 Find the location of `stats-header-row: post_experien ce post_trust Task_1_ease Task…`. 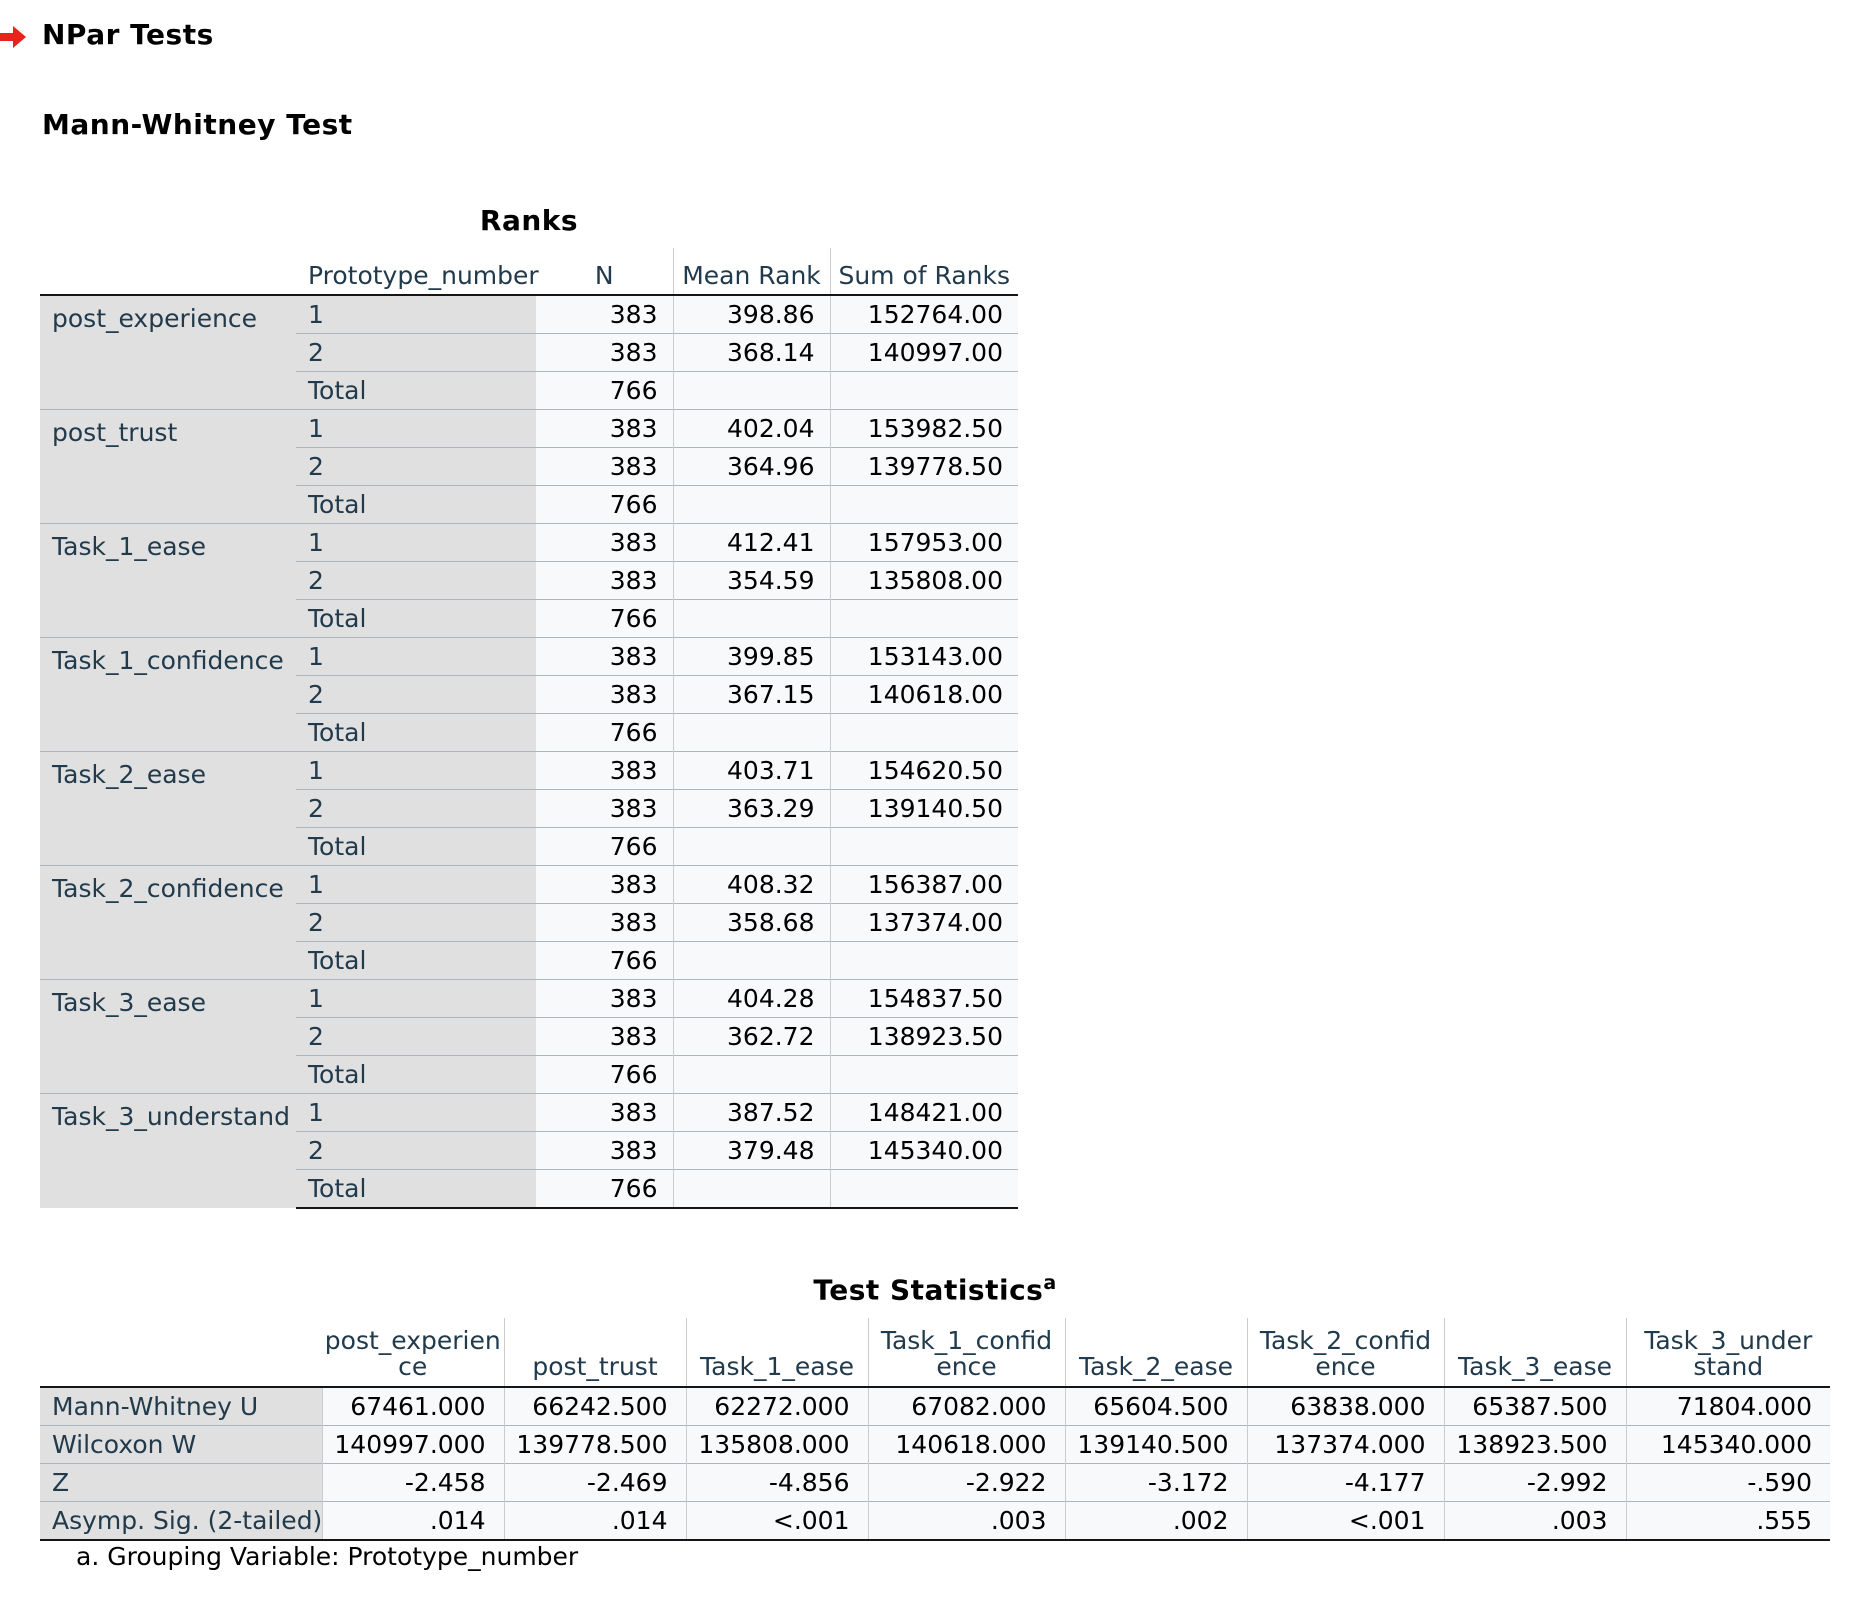

stats-header-row: post_experien ce post_trust Task_1_ease Task… is located at coordinates (935, 1352).